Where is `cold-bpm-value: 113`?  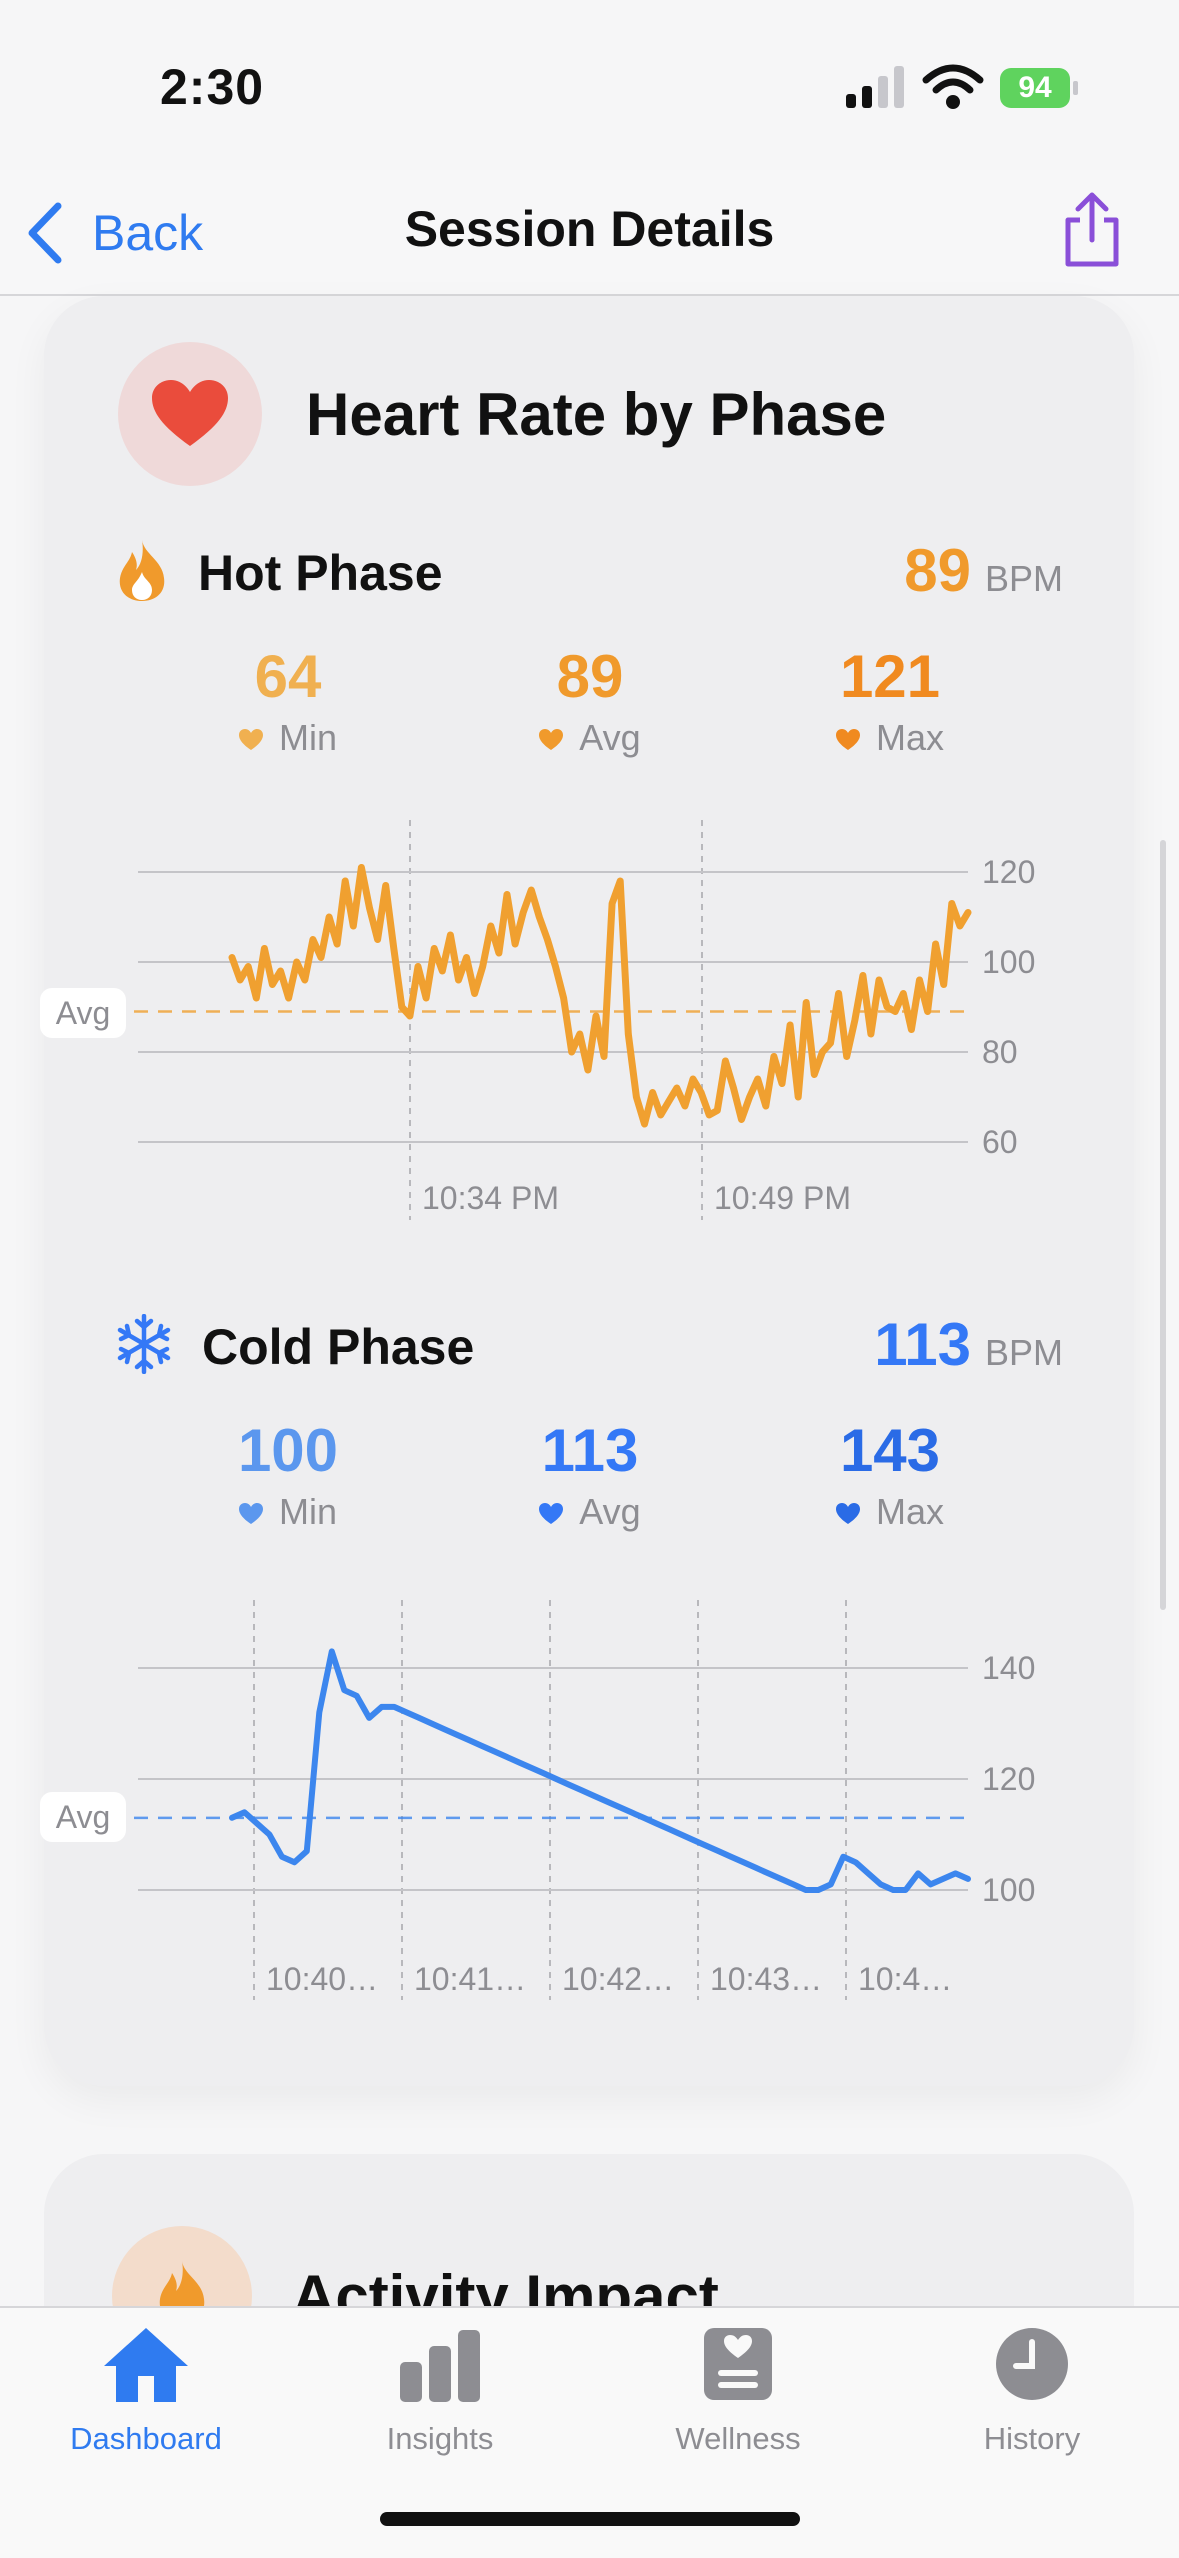 cold-bpm-value: 113 is located at coordinates (922, 1344).